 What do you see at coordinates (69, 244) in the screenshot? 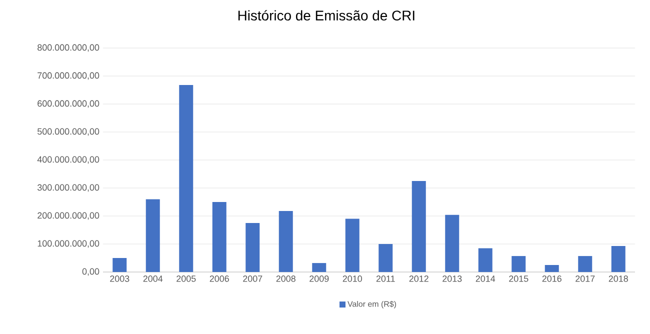
I see `y-tick-label: 100.000.000,00` at bounding box center [69, 244].